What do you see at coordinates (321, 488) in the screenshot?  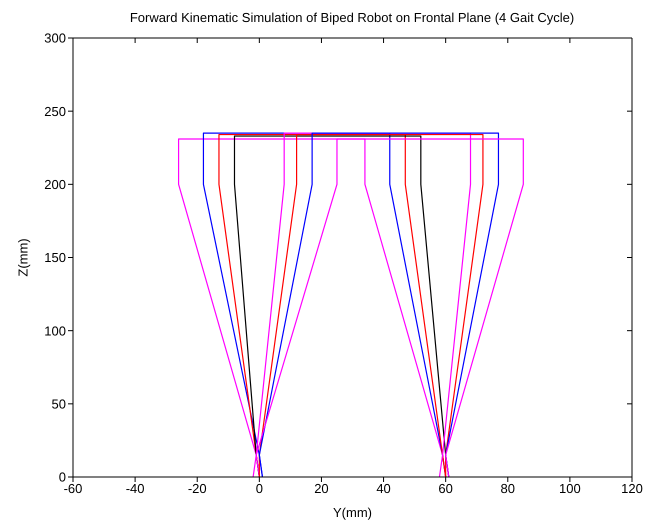 I see `x-tick-label: 20` at bounding box center [321, 488].